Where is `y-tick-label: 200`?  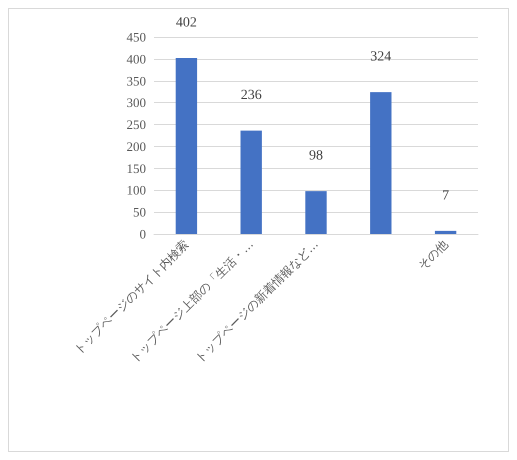 y-tick-label: 200 is located at coordinates (136, 146).